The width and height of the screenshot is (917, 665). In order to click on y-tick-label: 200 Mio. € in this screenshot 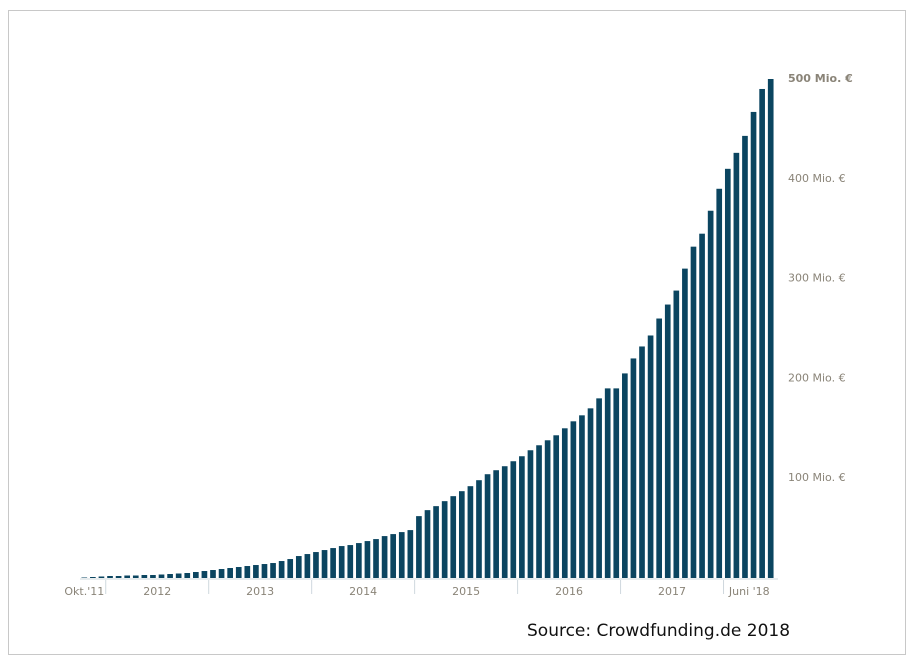, I will do `click(817, 377)`.